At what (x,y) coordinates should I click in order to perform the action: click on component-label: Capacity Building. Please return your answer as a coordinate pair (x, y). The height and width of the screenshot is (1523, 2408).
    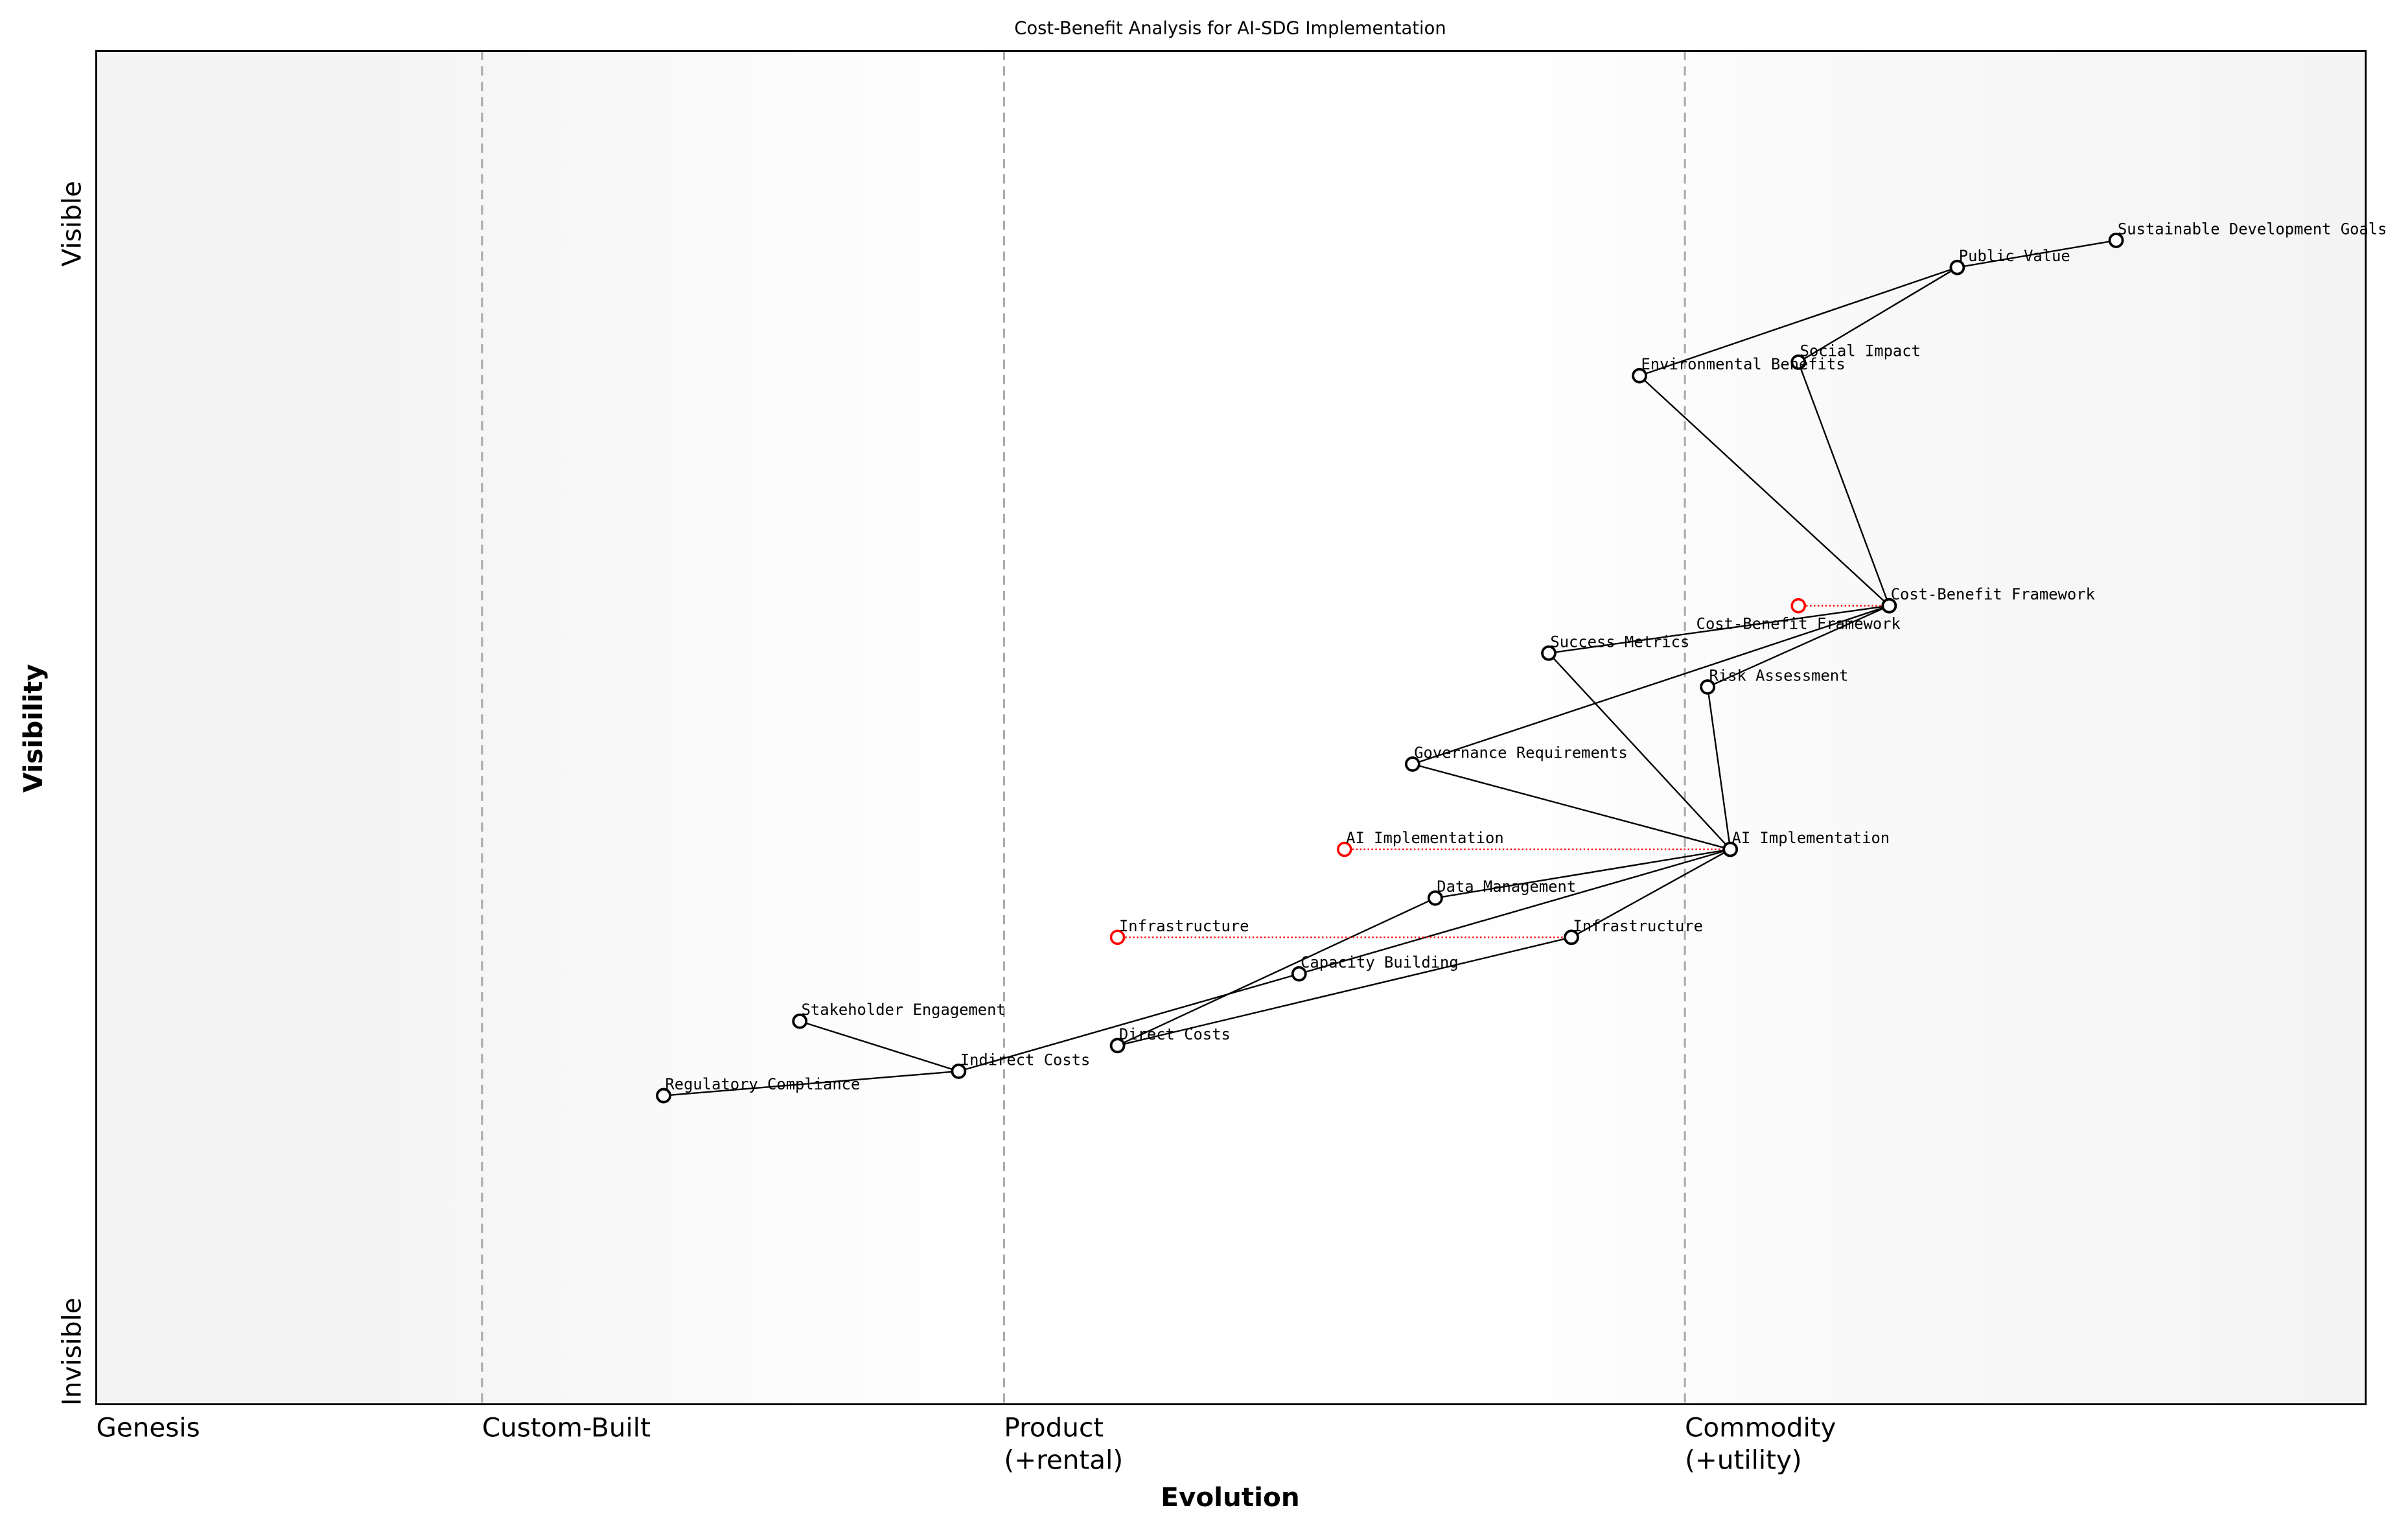
    Looking at the image, I should click on (1380, 962).